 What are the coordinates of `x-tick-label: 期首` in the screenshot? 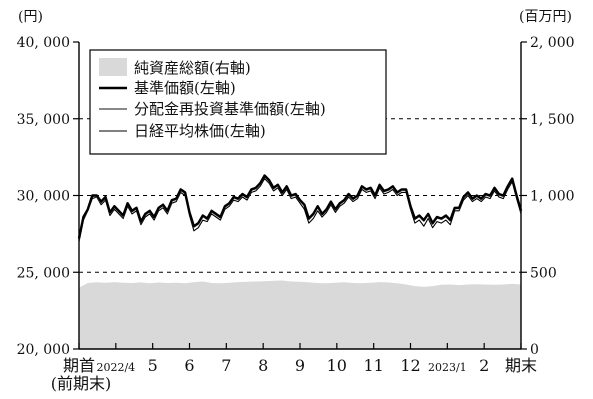 It's located at (79, 365).